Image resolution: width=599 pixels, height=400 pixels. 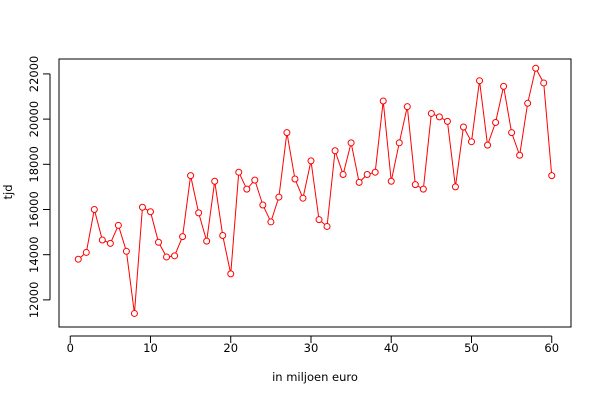 I want to click on x-tick-label: 0, so click(x=70, y=348).